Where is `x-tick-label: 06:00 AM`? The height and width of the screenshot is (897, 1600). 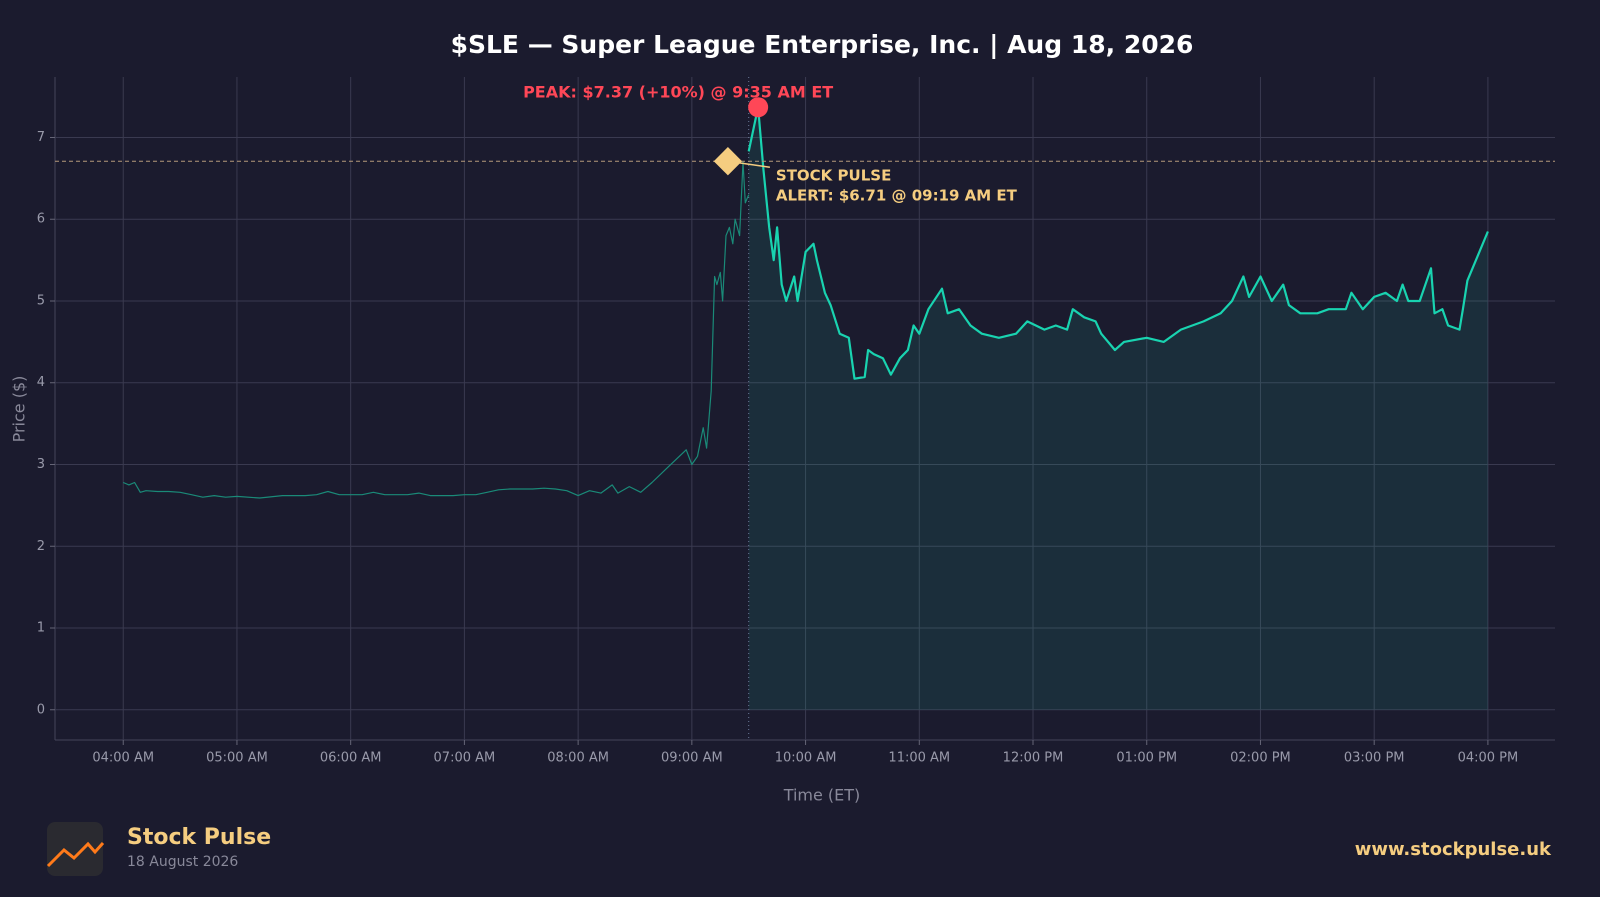
x-tick-label: 06:00 AM is located at coordinates (351, 758).